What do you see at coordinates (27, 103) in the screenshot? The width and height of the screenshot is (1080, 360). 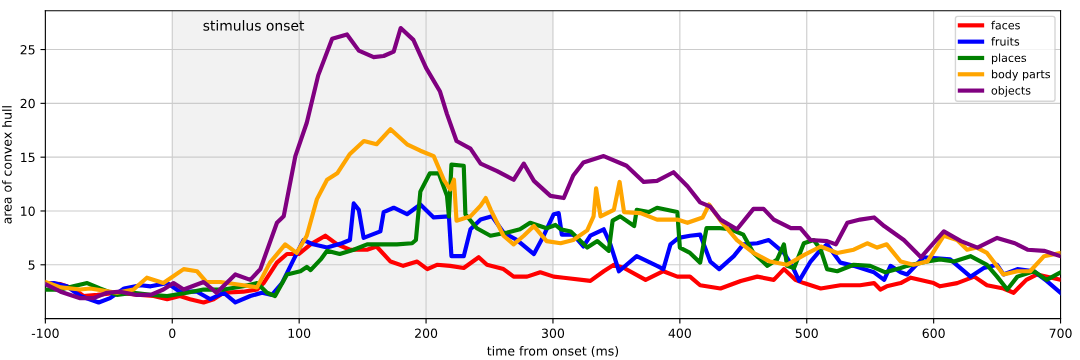 I see `y-tick-label: 20` at bounding box center [27, 103].